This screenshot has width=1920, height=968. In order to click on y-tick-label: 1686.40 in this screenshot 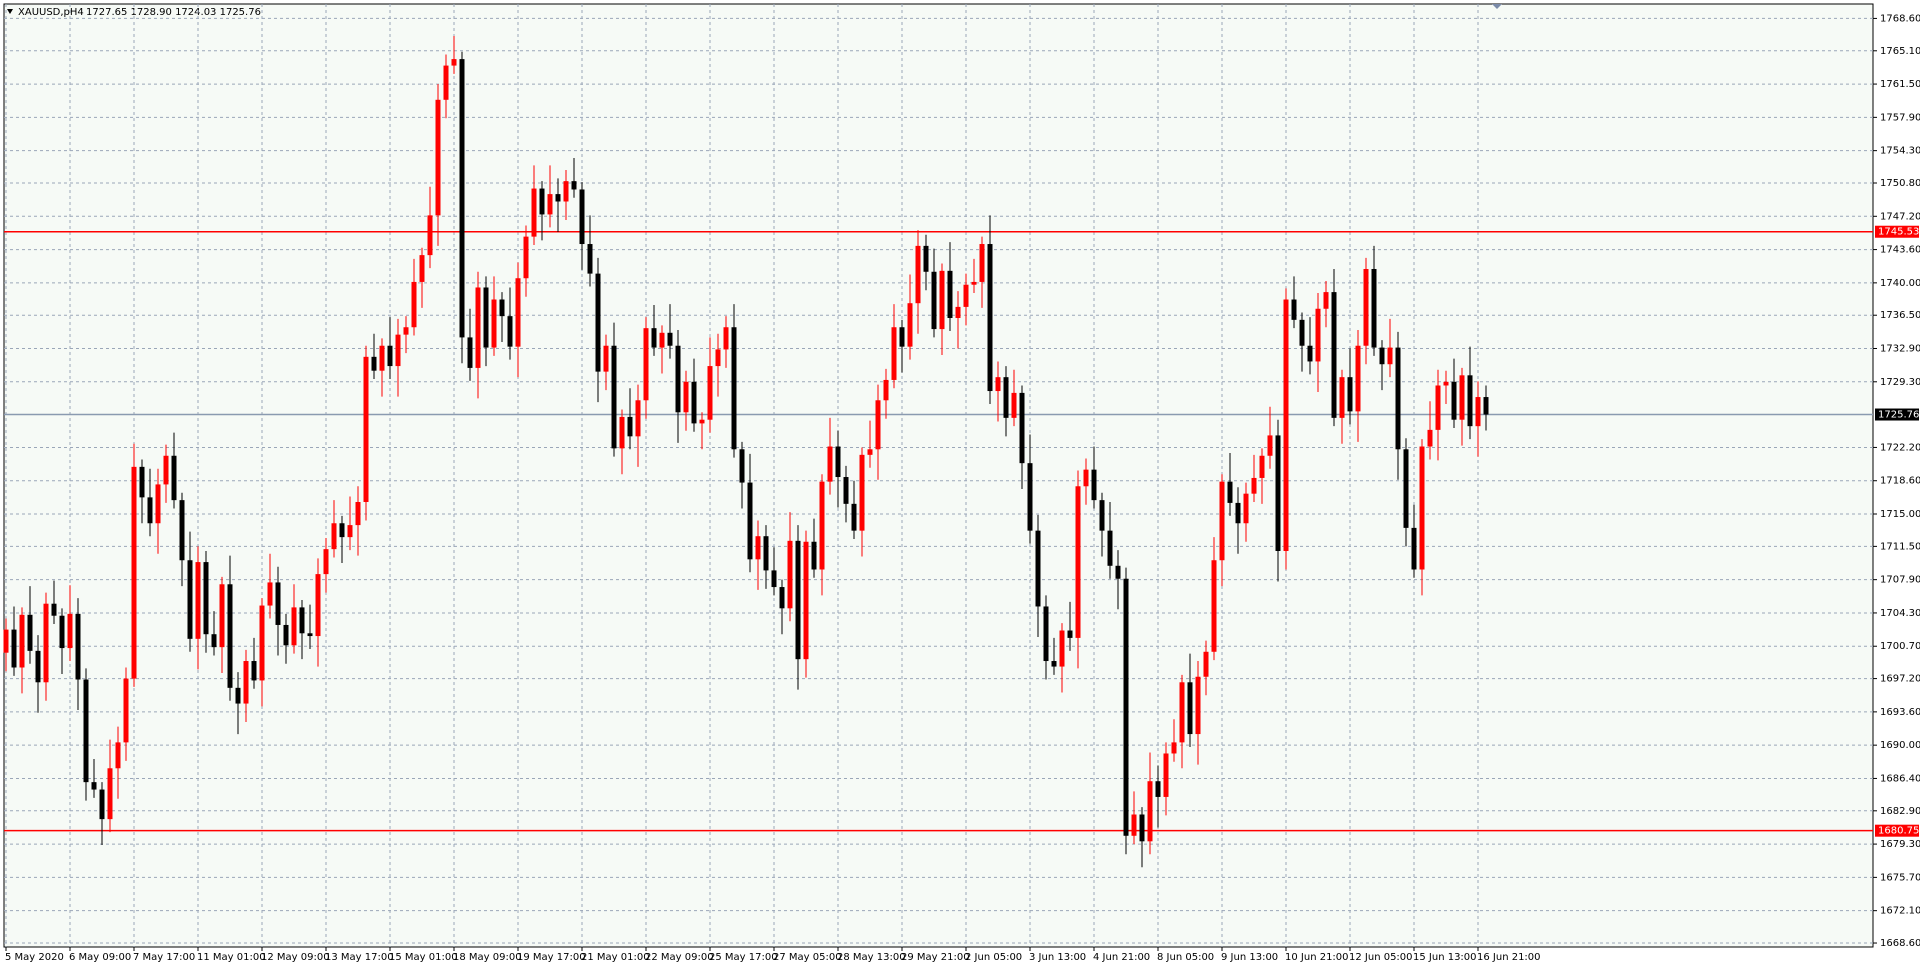, I will do `click(1900, 778)`.